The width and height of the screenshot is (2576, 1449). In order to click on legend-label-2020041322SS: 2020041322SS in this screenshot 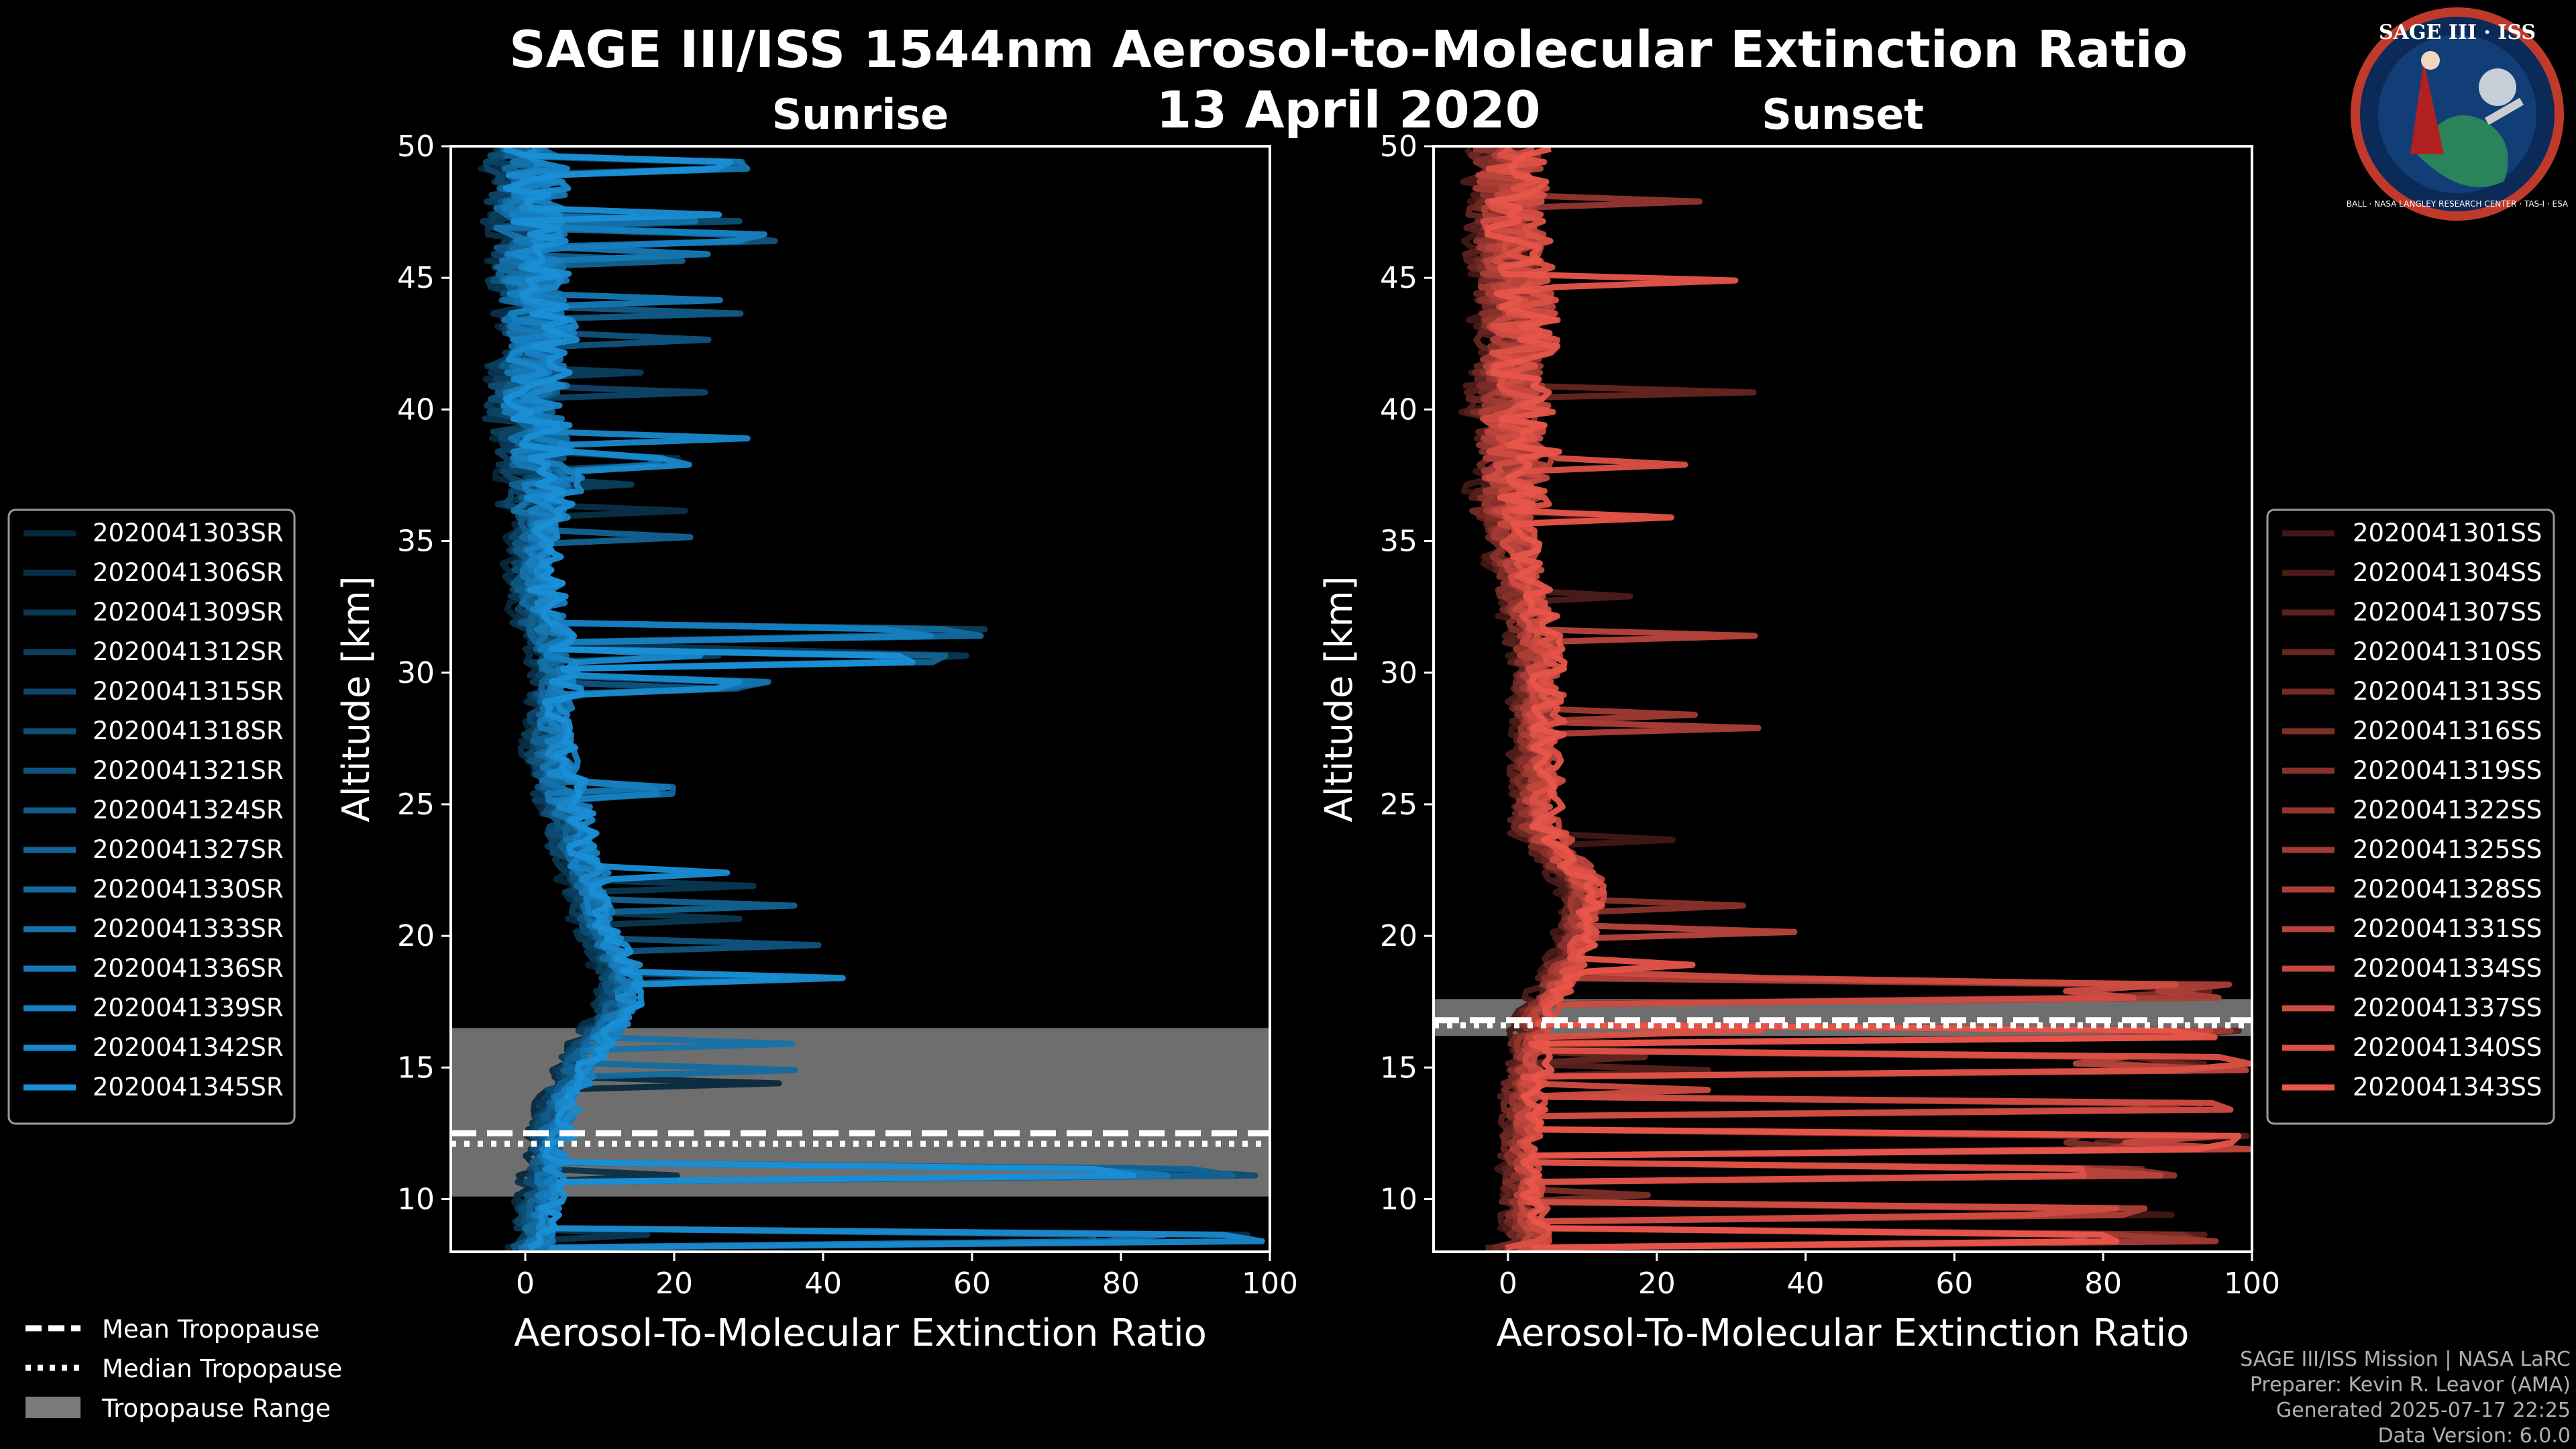, I will do `click(2447, 810)`.